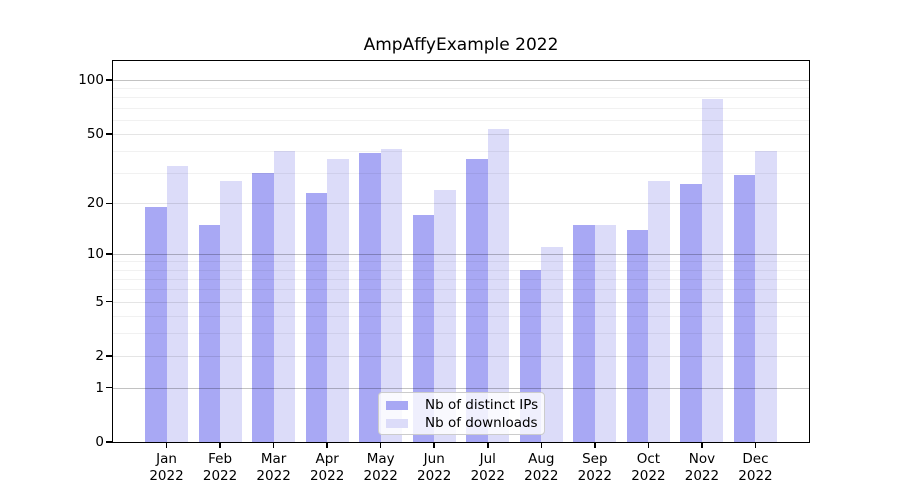 Image resolution: width=900 pixels, height=500 pixels. I want to click on x-tick-label: Feb 2022, so click(220, 468).